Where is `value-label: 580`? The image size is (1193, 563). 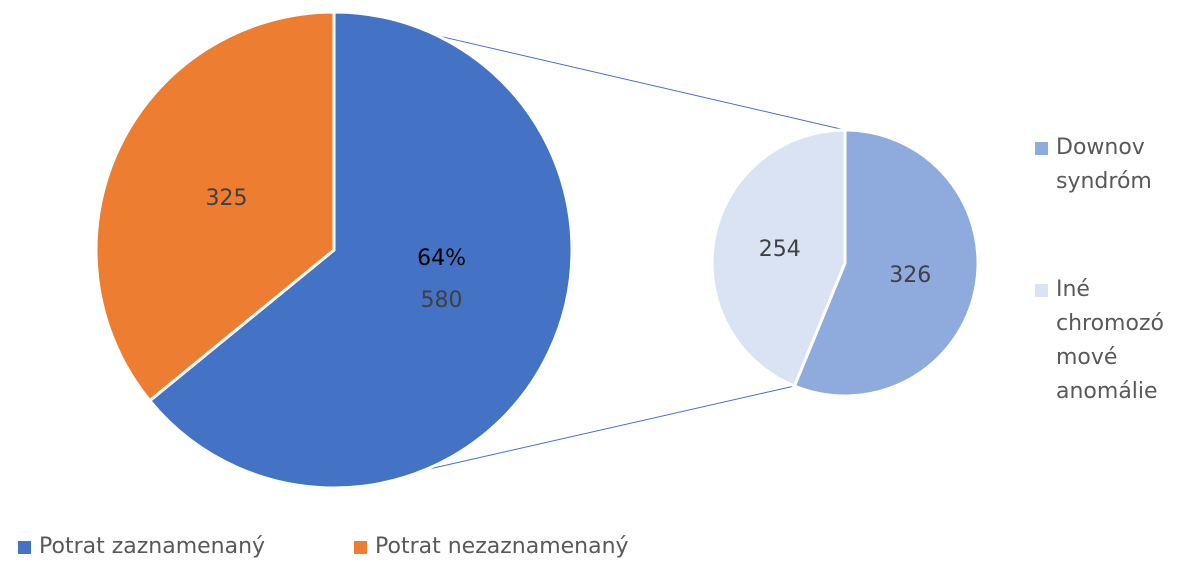
value-label: 580 is located at coordinates (442, 300).